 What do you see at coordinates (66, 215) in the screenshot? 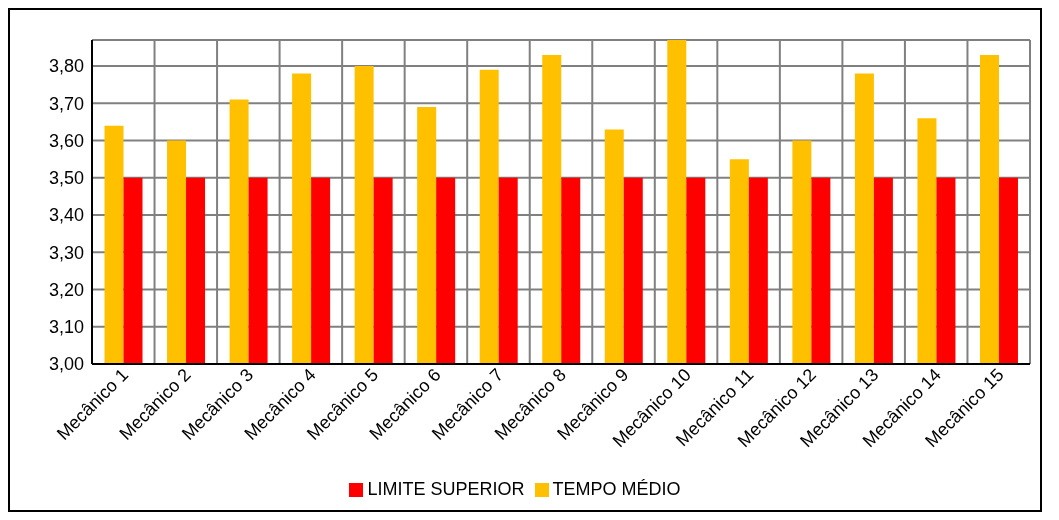
I see `y-tick-label: 3,40` at bounding box center [66, 215].